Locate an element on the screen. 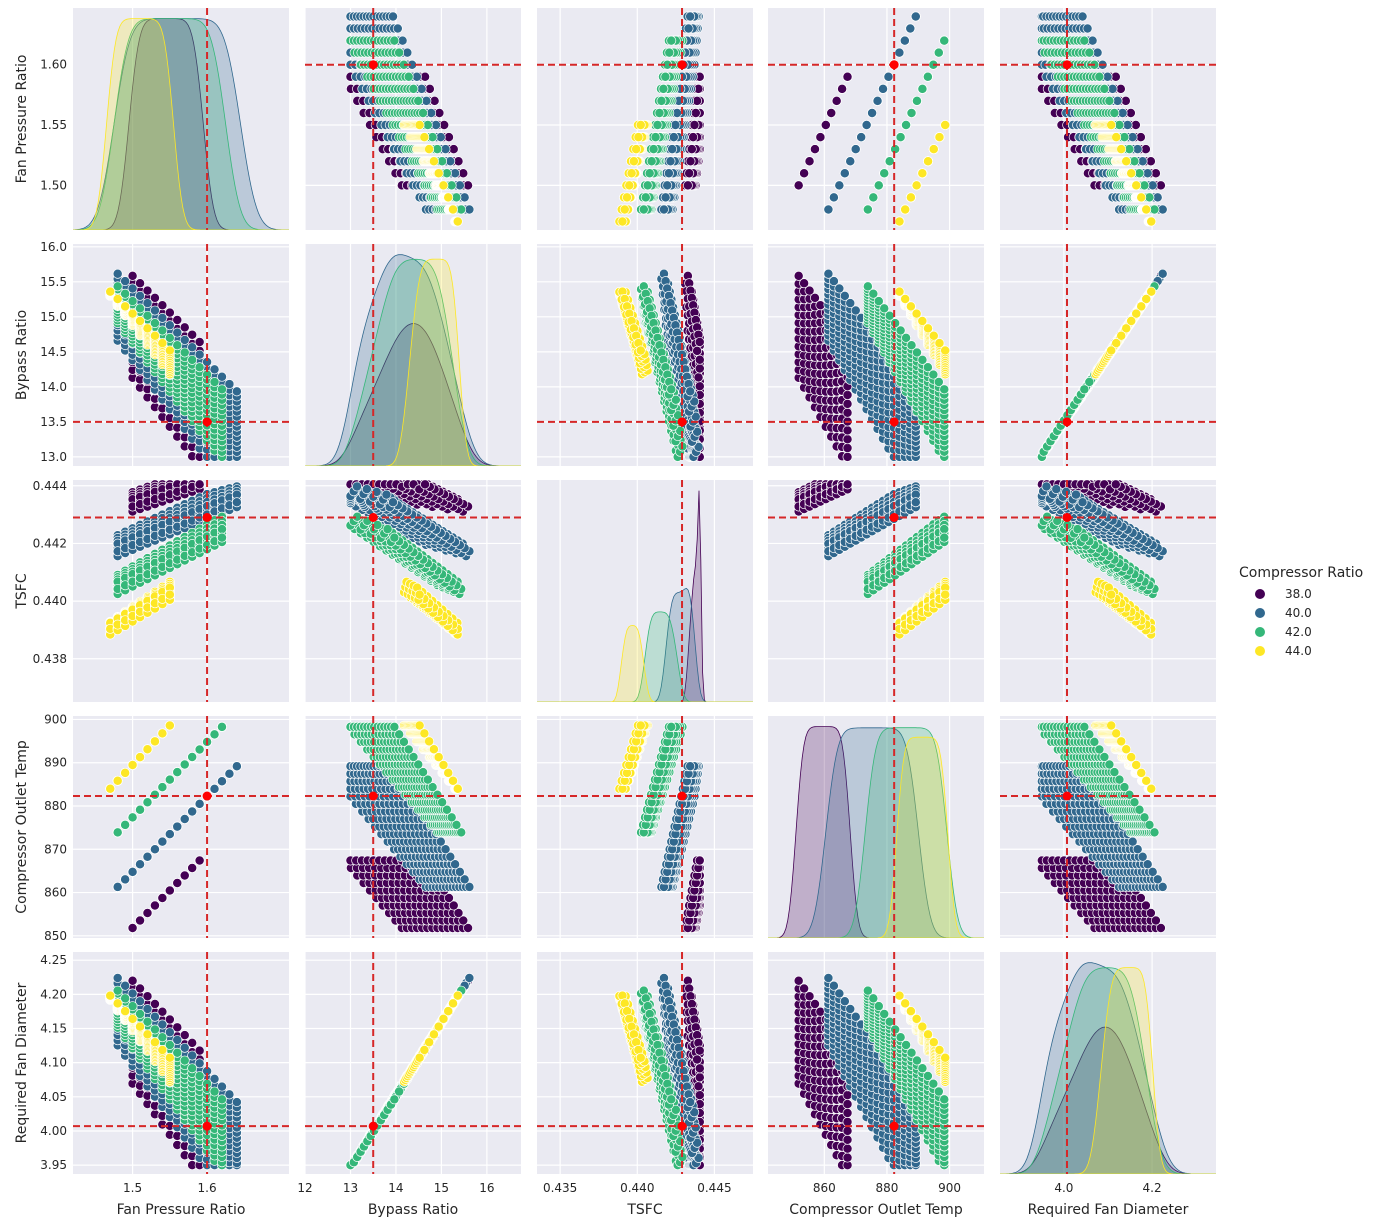 This screenshot has height=1228, width=1386. panel-fan-pressure-ratio-vs-tsfc is located at coordinates (645, 119).